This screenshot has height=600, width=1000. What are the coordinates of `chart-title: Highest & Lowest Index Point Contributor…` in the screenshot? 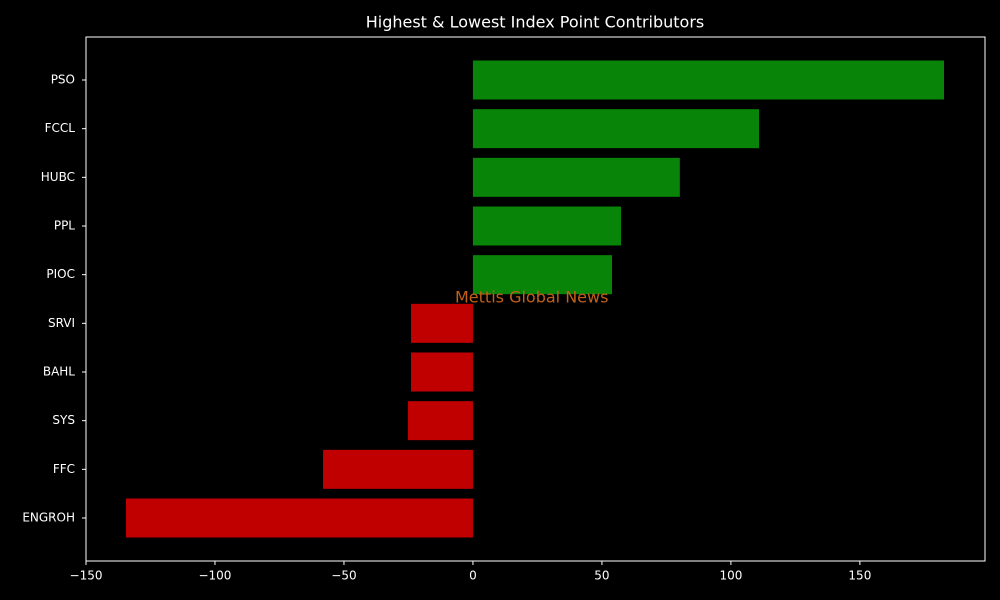 It's located at (535, 22).